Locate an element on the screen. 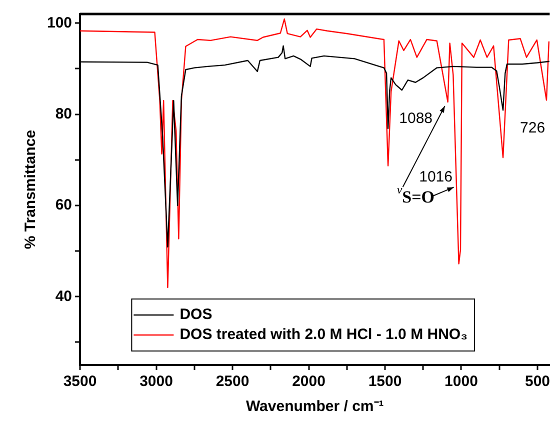  x-tick-label: 2500 is located at coordinates (233, 381).